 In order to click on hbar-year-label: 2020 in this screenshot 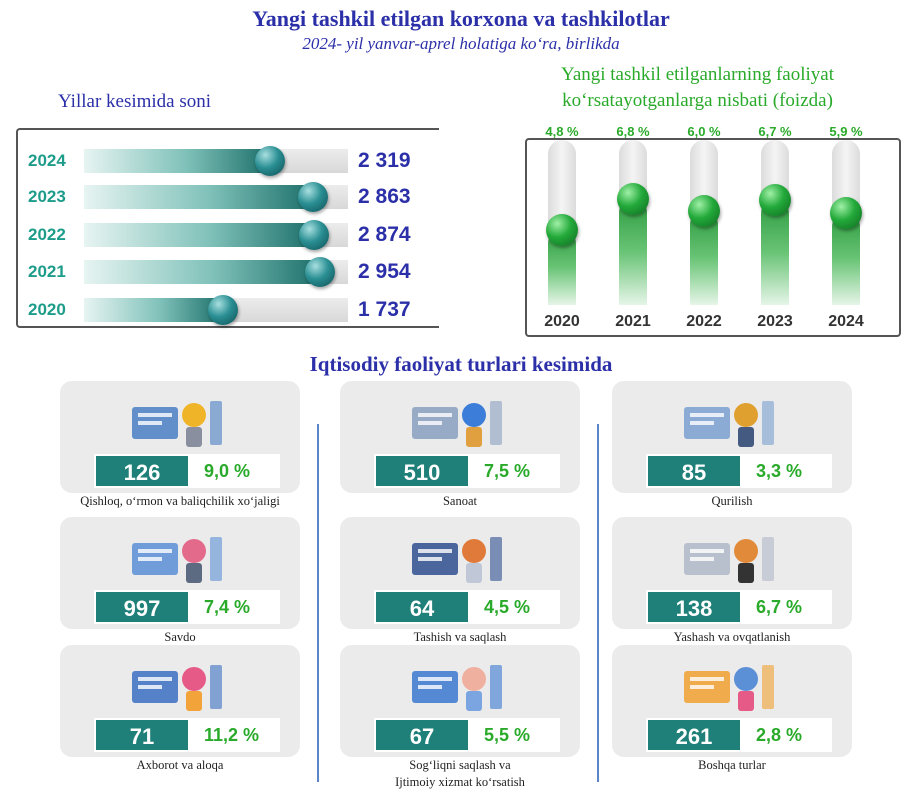, I will do `click(47, 309)`.